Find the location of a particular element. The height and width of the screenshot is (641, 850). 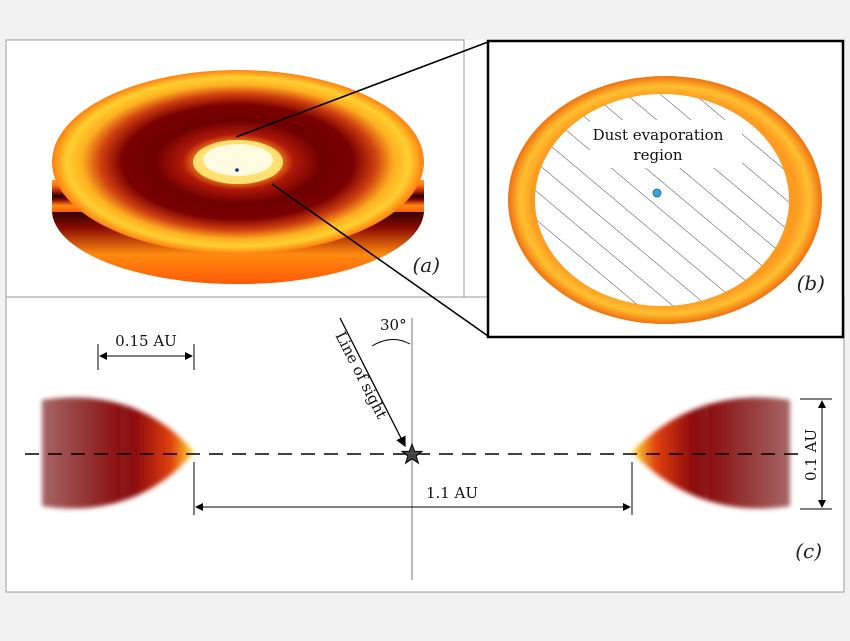

height-label: 0.1 AU is located at coordinates (811, 455).